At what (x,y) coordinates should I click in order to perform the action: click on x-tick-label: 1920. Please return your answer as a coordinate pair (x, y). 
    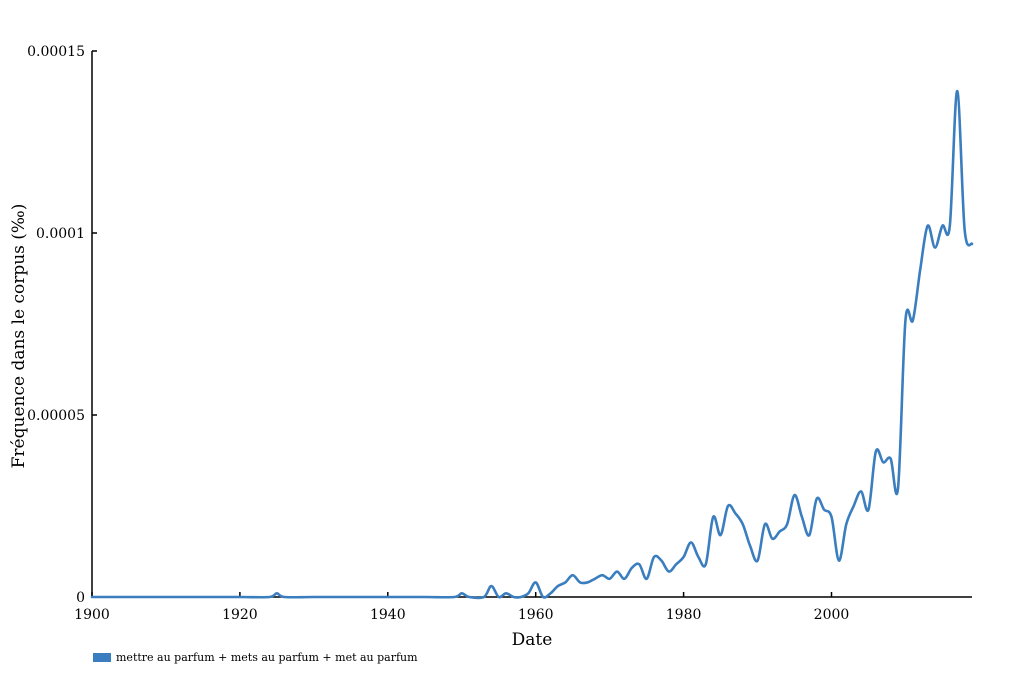
    Looking at the image, I should click on (240, 615).